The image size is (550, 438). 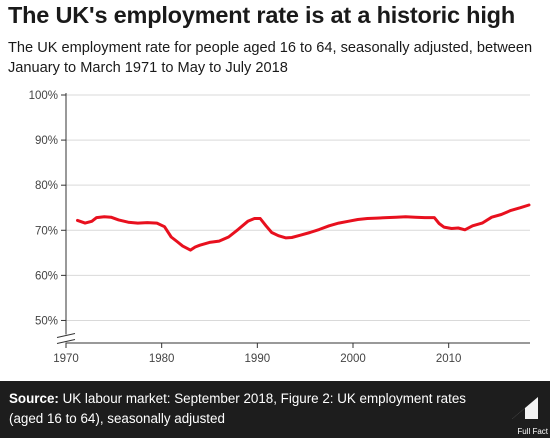 I want to click on x-tick-label: 2010, so click(x=449, y=359).